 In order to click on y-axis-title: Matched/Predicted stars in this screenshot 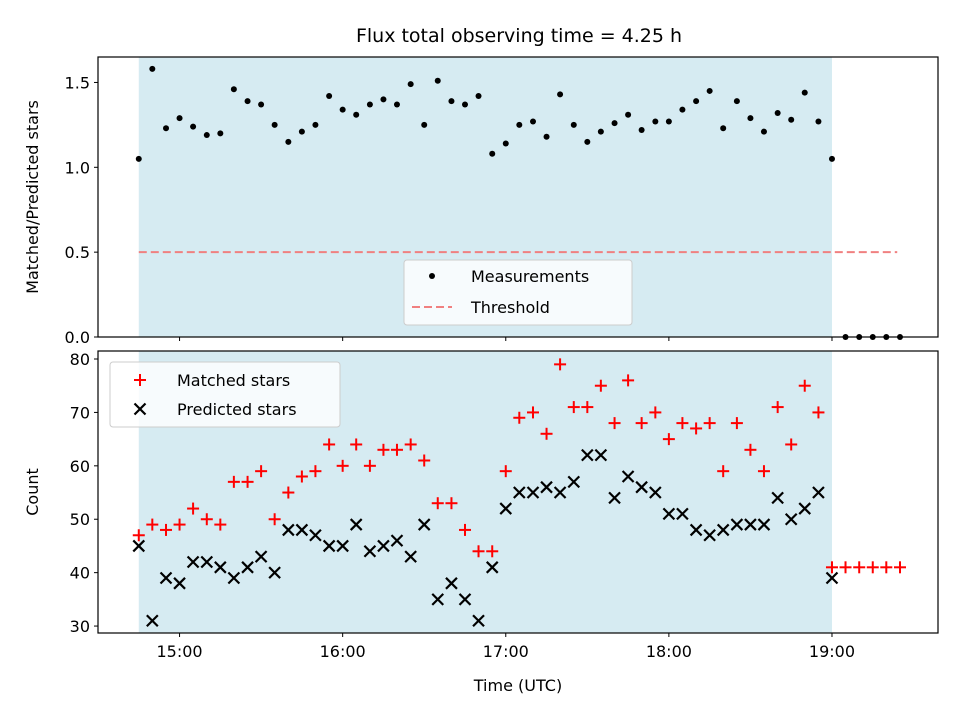, I will do `click(32, 197)`.